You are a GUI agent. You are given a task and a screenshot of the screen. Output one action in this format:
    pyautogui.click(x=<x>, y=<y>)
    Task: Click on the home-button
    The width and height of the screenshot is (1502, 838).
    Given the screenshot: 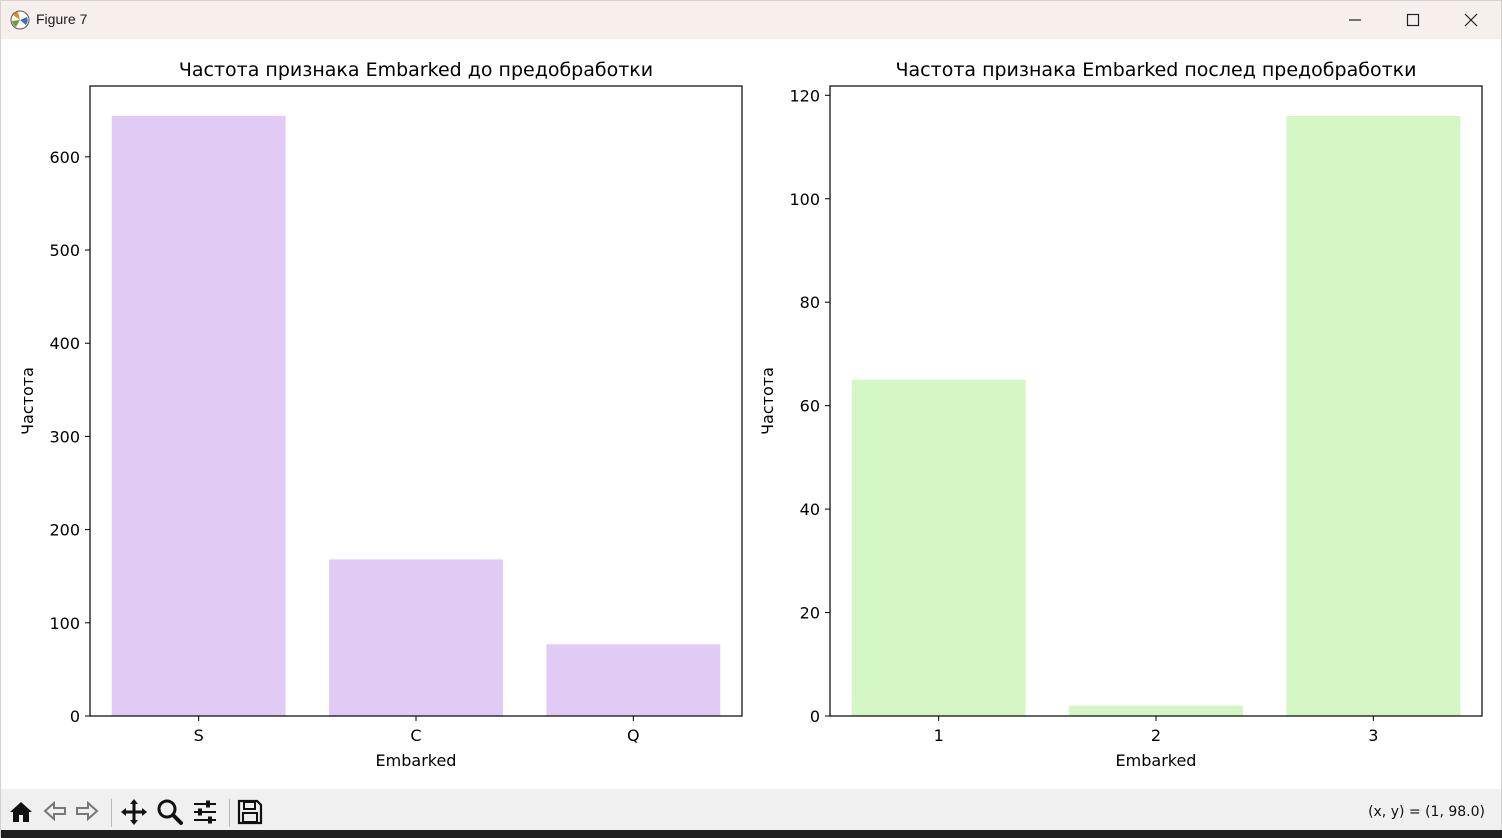 What is the action you would take?
    pyautogui.click(x=21, y=812)
    